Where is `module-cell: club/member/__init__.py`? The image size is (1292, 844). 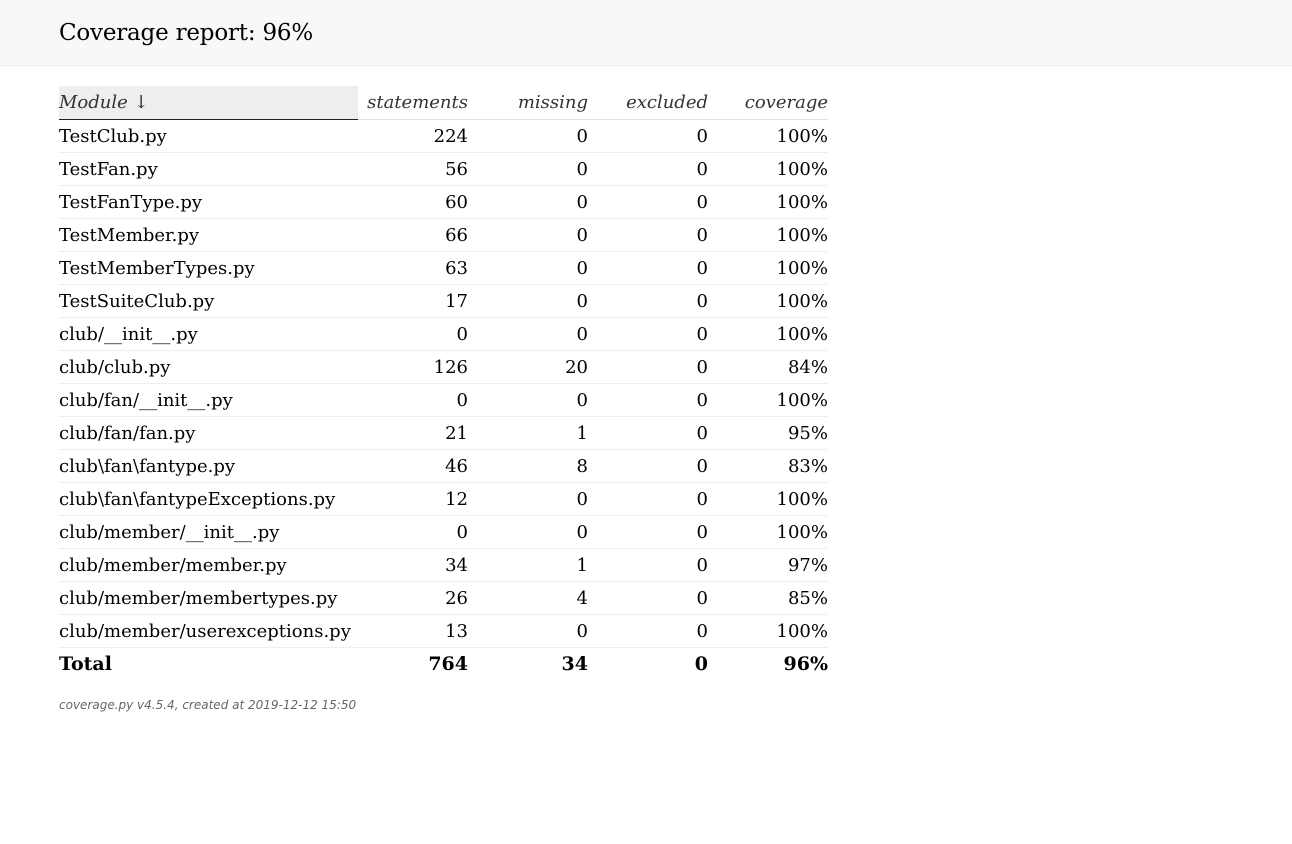 module-cell: club/member/__init__.py is located at coordinates (208, 532).